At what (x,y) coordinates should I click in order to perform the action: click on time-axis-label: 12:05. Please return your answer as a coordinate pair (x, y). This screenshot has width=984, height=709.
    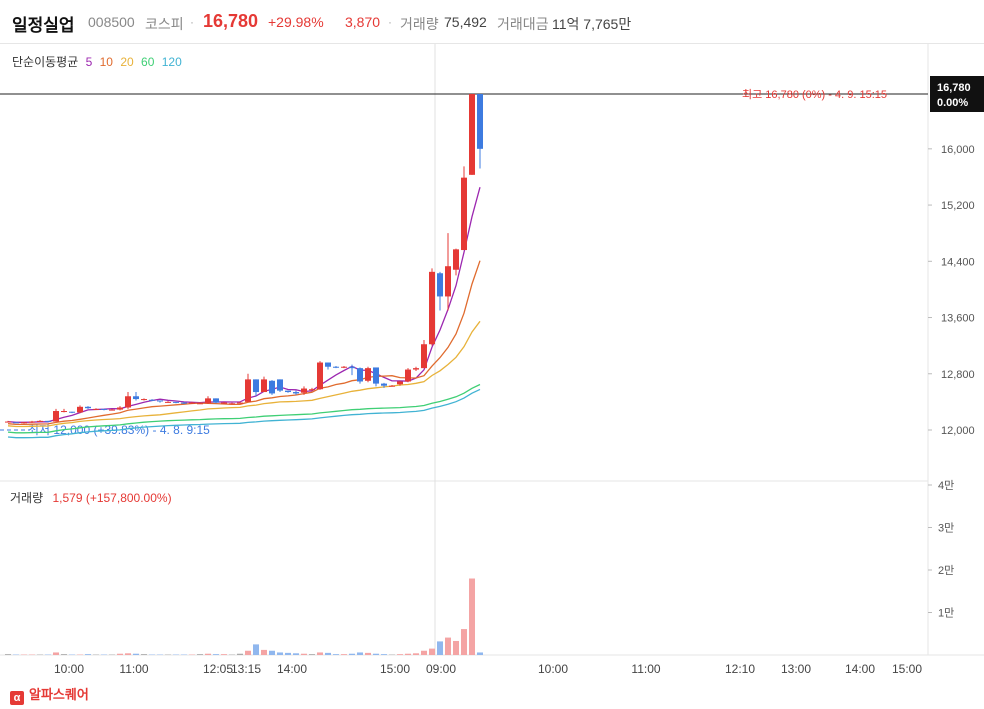
    Looking at the image, I should click on (218, 669).